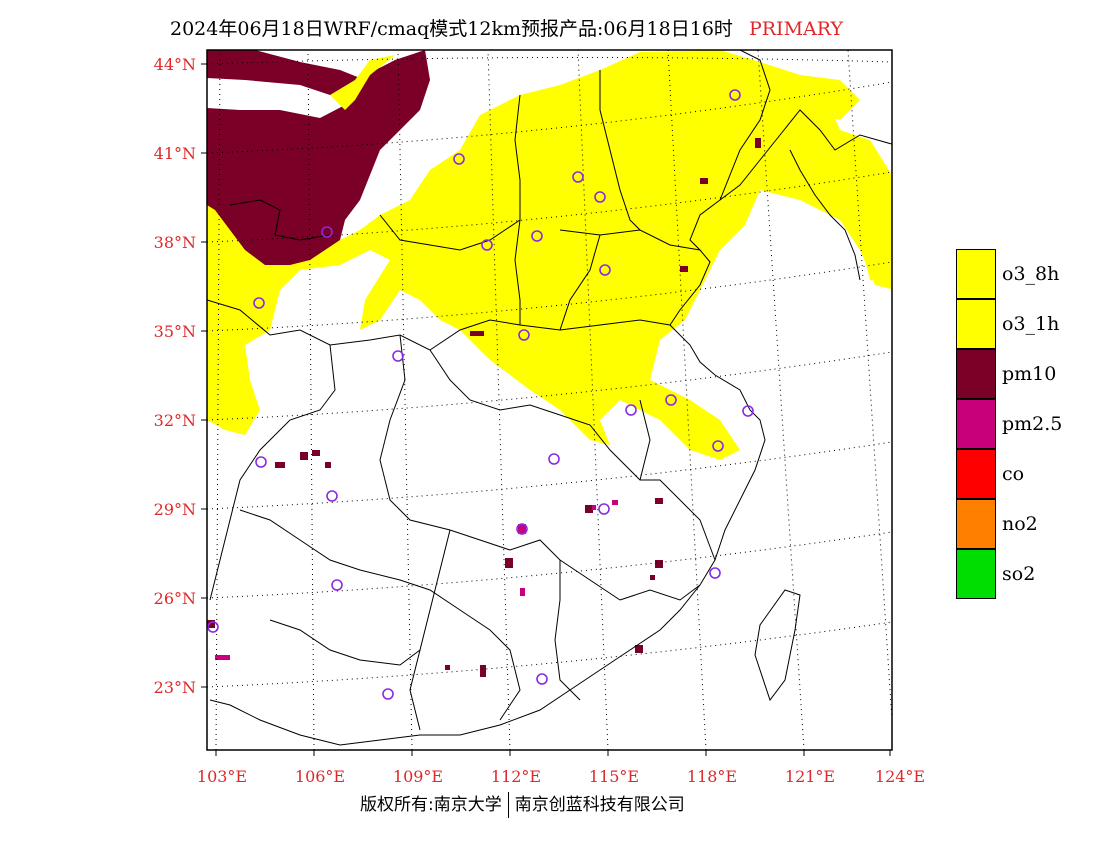 This screenshot has width=1100, height=850. I want to click on legend-label: pm2.5, so click(1032, 424).